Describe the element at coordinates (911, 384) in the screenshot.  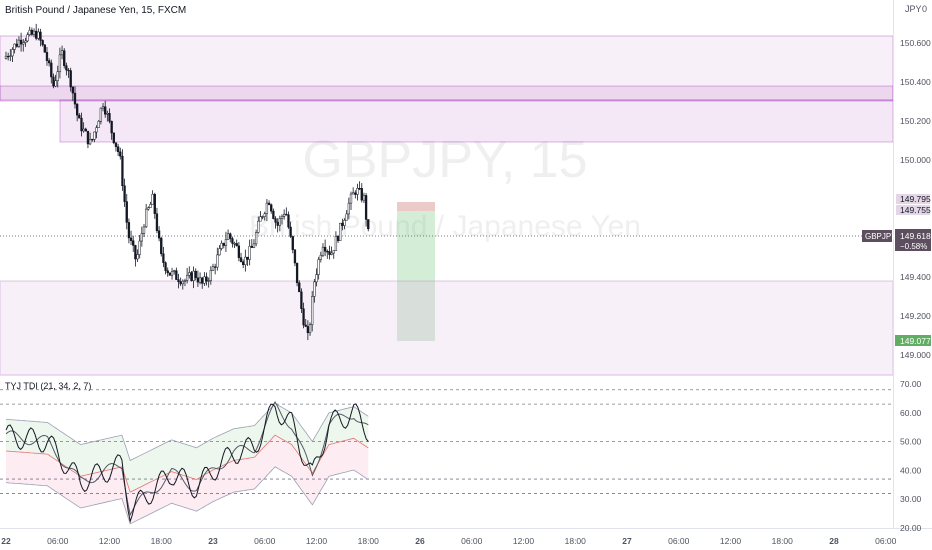
I see `indicator-tick-label: 70.00` at that location.